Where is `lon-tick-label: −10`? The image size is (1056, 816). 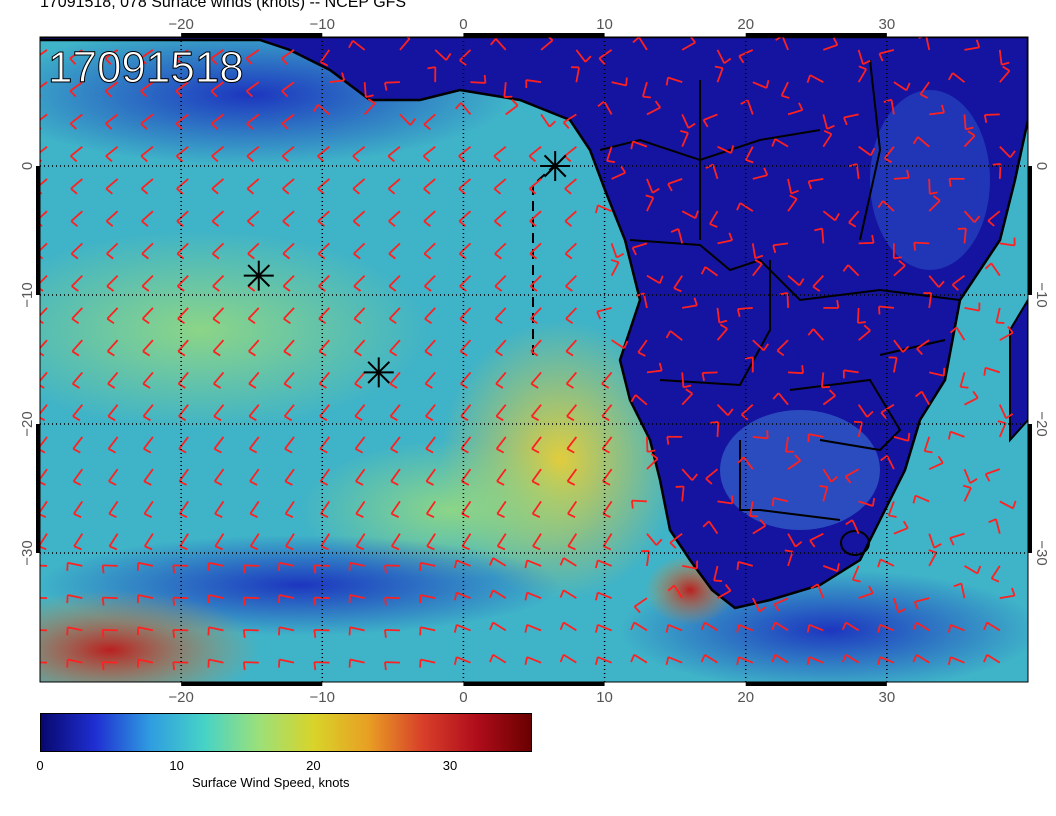
lon-tick-label: −10 is located at coordinates (322, 697).